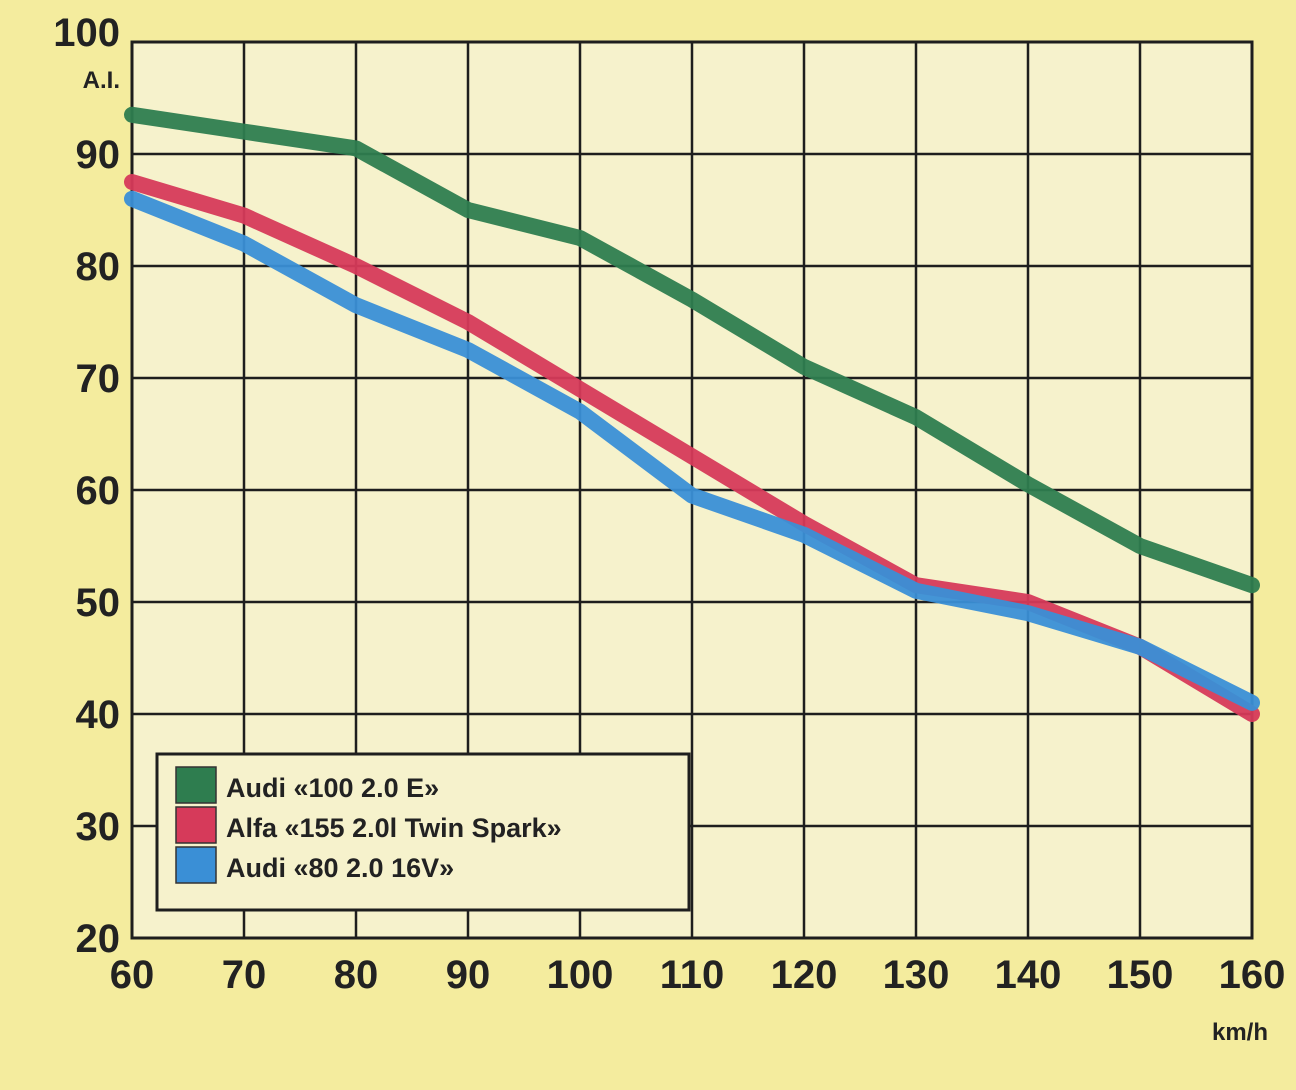  What do you see at coordinates (580, 975) in the screenshot?
I see `x-tick-label: 100` at bounding box center [580, 975].